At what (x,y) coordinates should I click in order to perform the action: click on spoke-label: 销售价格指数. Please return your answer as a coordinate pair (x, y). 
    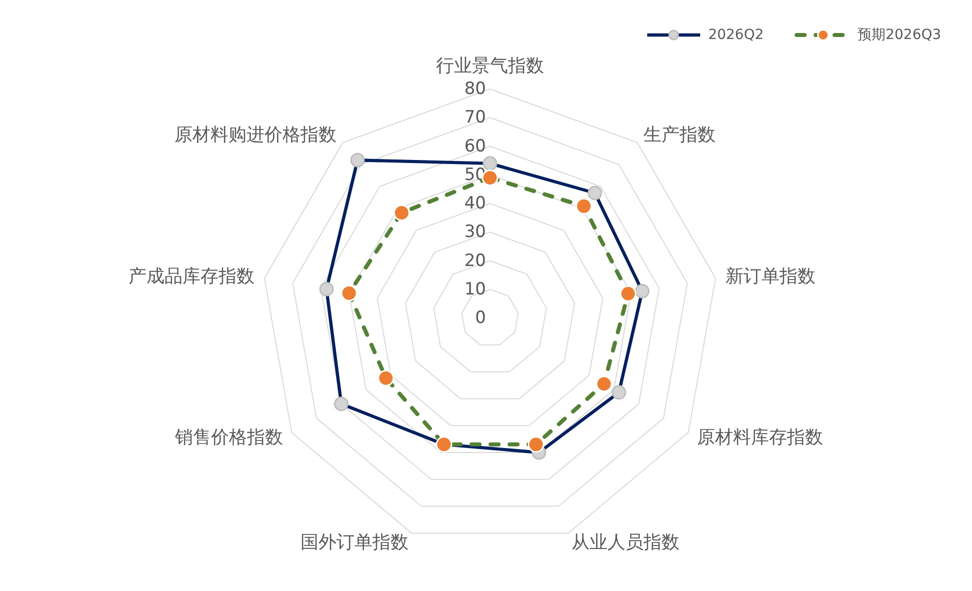
    Looking at the image, I should click on (229, 437).